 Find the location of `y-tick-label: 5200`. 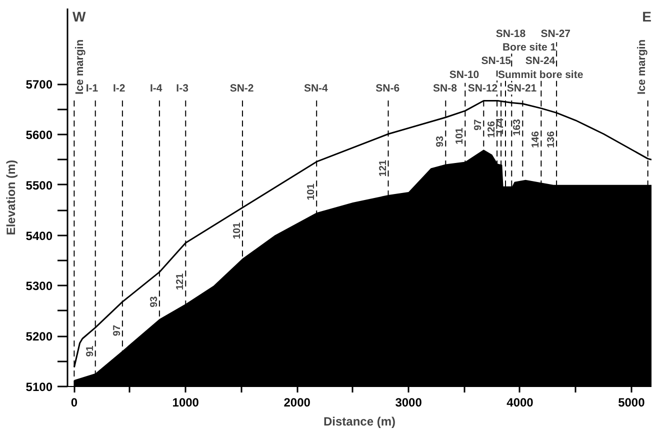

y-tick-label: 5200 is located at coordinates (39, 337).